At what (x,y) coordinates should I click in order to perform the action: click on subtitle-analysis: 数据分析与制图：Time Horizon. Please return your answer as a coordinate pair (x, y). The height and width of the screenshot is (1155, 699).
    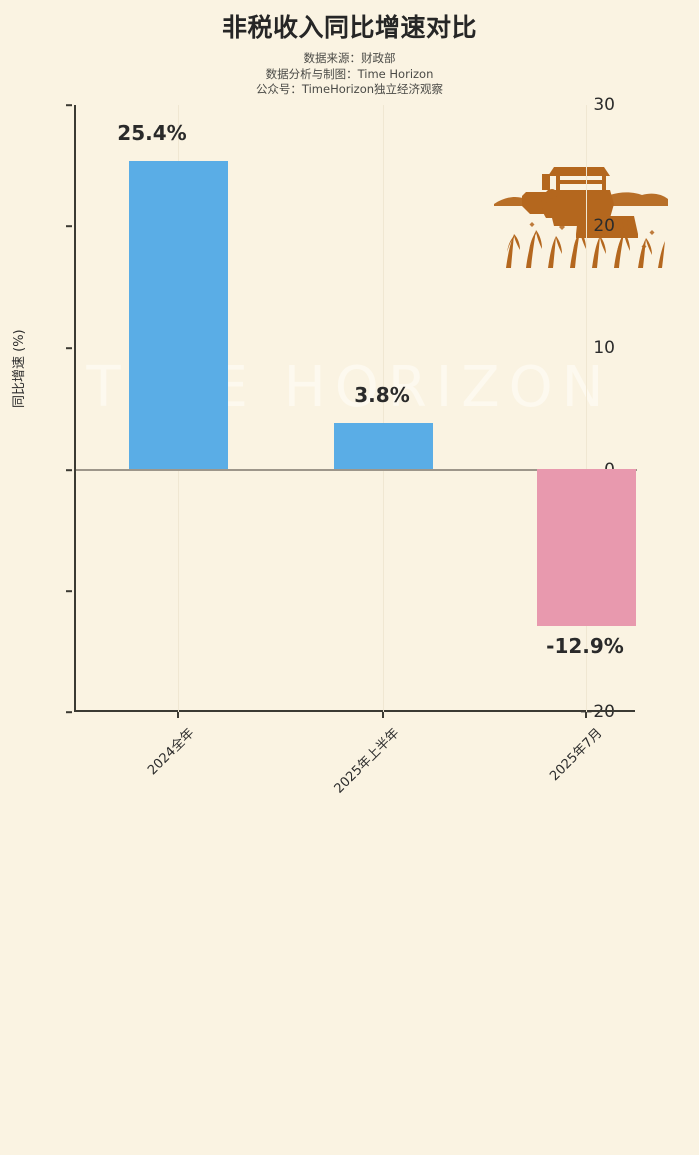
    Looking at the image, I should click on (349, 73).